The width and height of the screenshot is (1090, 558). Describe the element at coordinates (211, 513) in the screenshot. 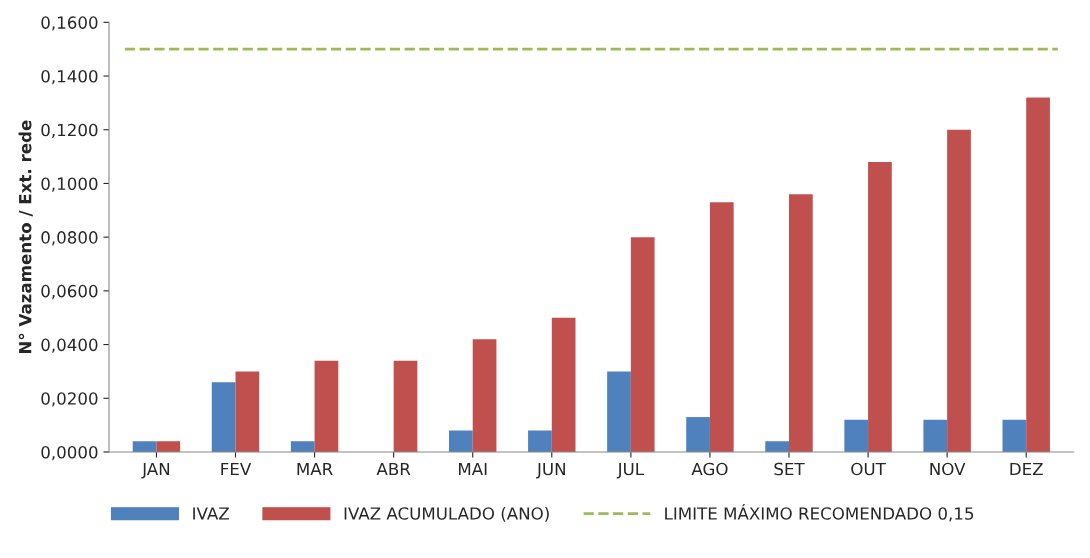

I see `legend-label: IVAZ` at that location.